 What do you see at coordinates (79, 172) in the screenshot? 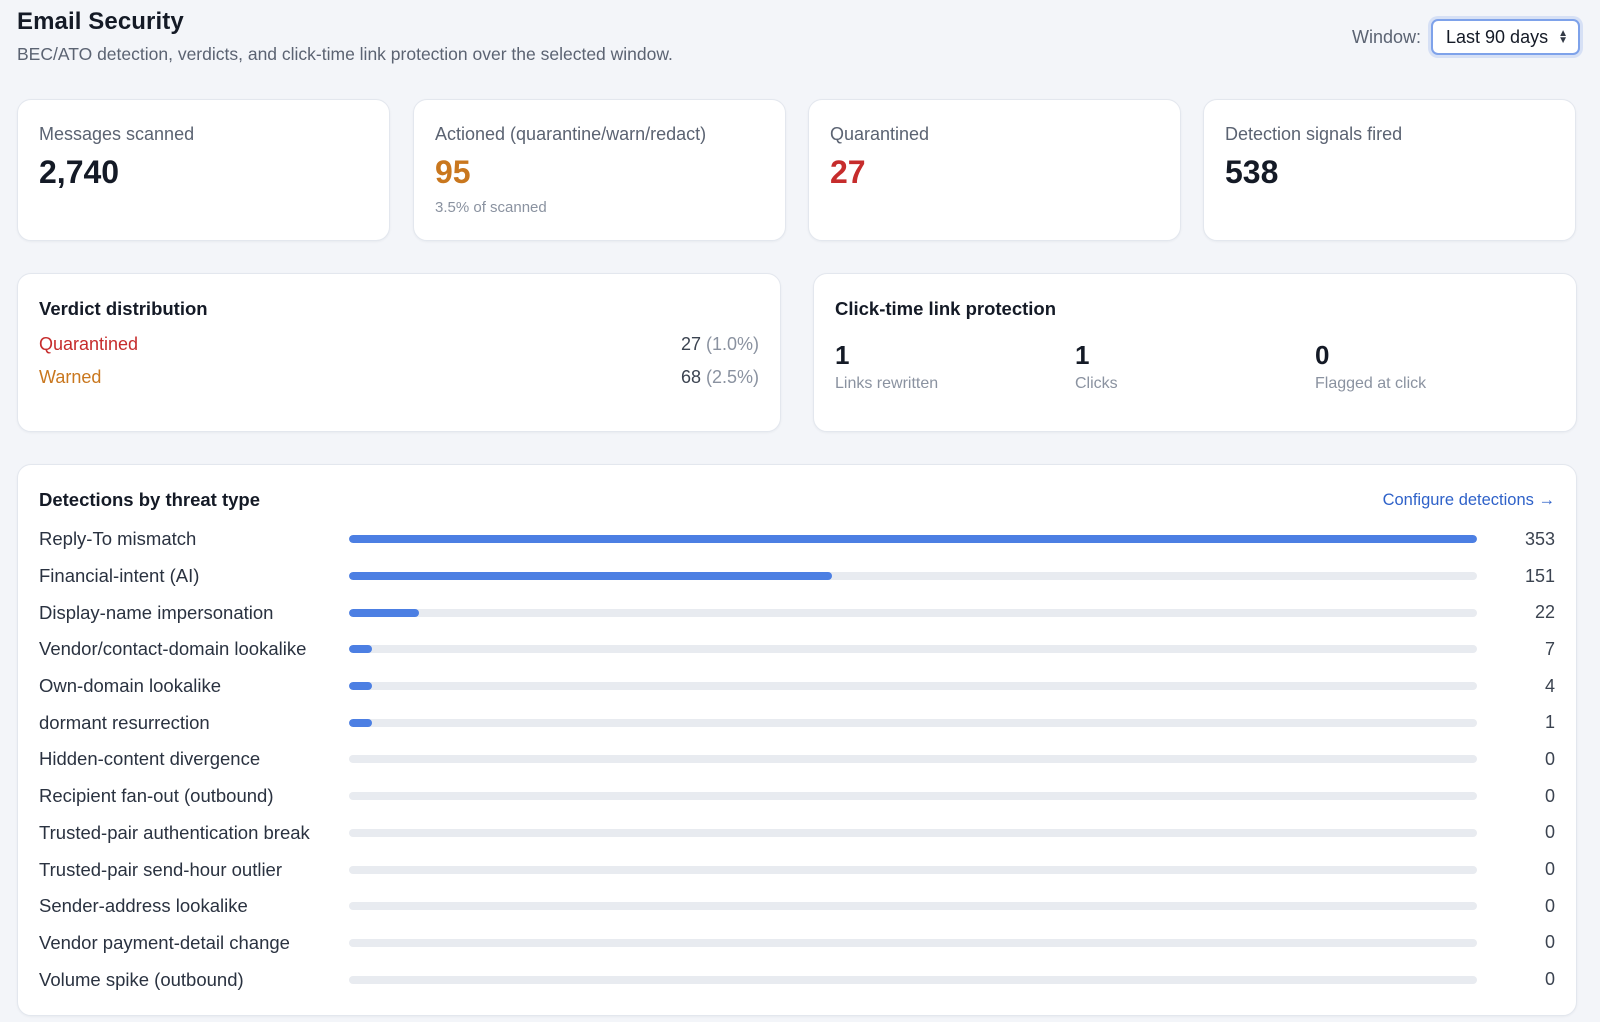
I see `kpi-value: 2,740` at bounding box center [79, 172].